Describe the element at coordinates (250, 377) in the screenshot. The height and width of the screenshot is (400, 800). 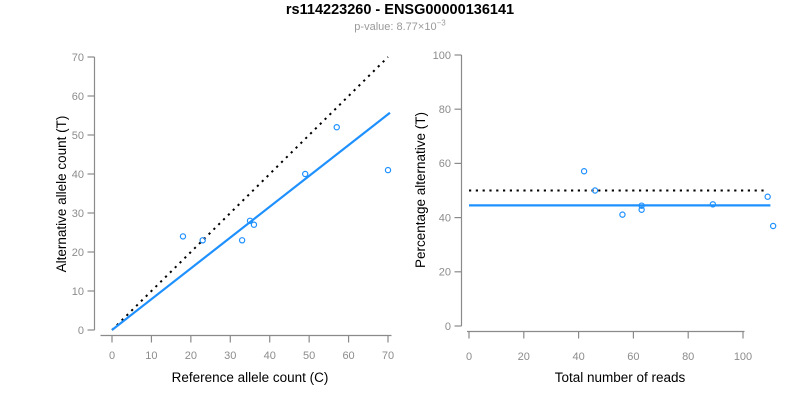
I see `x-axis-label: Reference allele count (C)` at that location.